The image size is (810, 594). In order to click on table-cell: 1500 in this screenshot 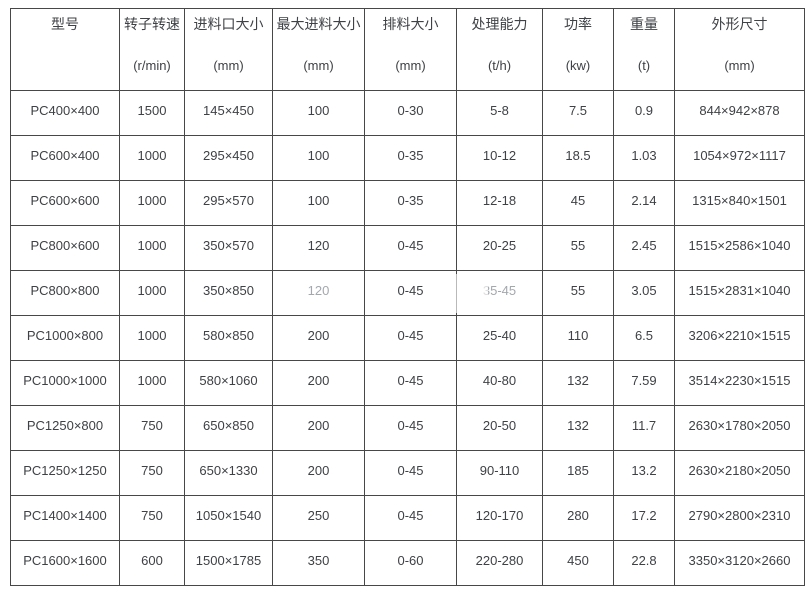, I will do `click(152, 113)`.